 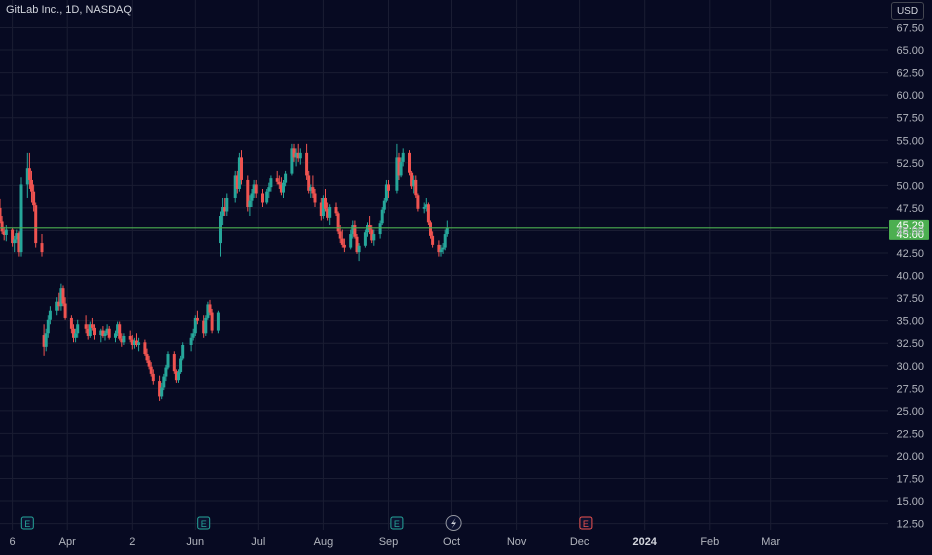 What do you see at coordinates (453, 523) in the screenshot?
I see `lightning-icon` at bounding box center [453, 523].